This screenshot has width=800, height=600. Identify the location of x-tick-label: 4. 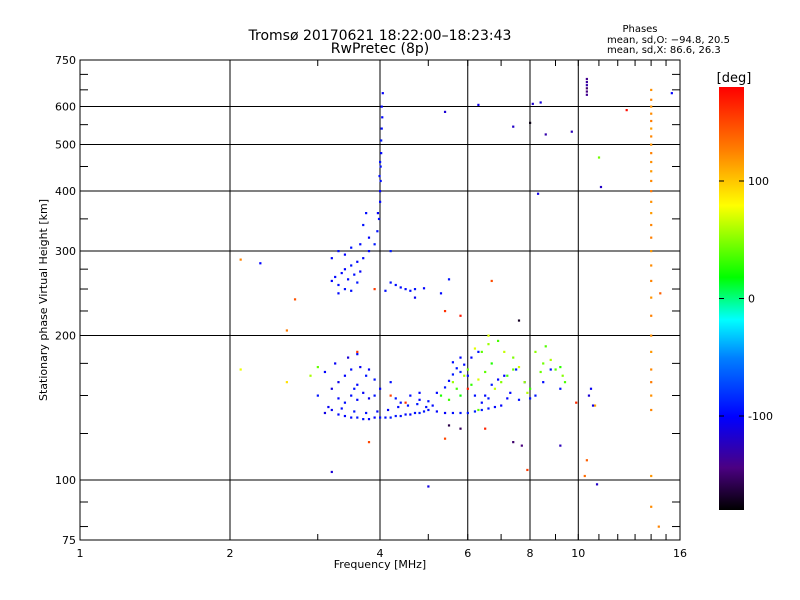
(380, 553).